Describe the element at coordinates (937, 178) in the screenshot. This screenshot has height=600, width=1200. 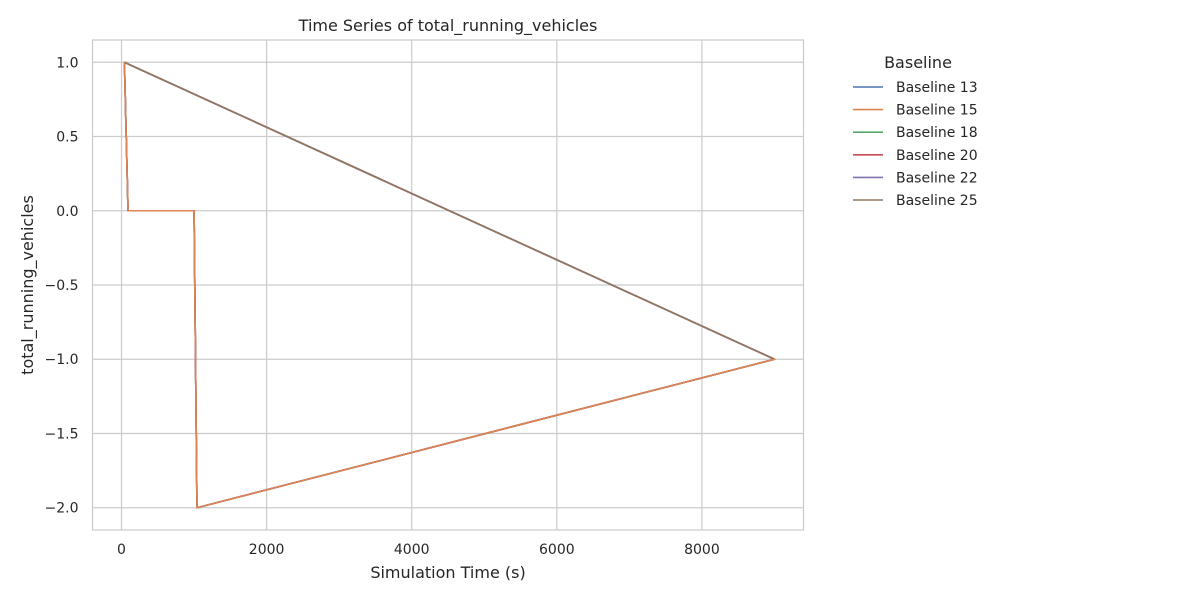
I see `legend-label: Baseline 22` at that location.